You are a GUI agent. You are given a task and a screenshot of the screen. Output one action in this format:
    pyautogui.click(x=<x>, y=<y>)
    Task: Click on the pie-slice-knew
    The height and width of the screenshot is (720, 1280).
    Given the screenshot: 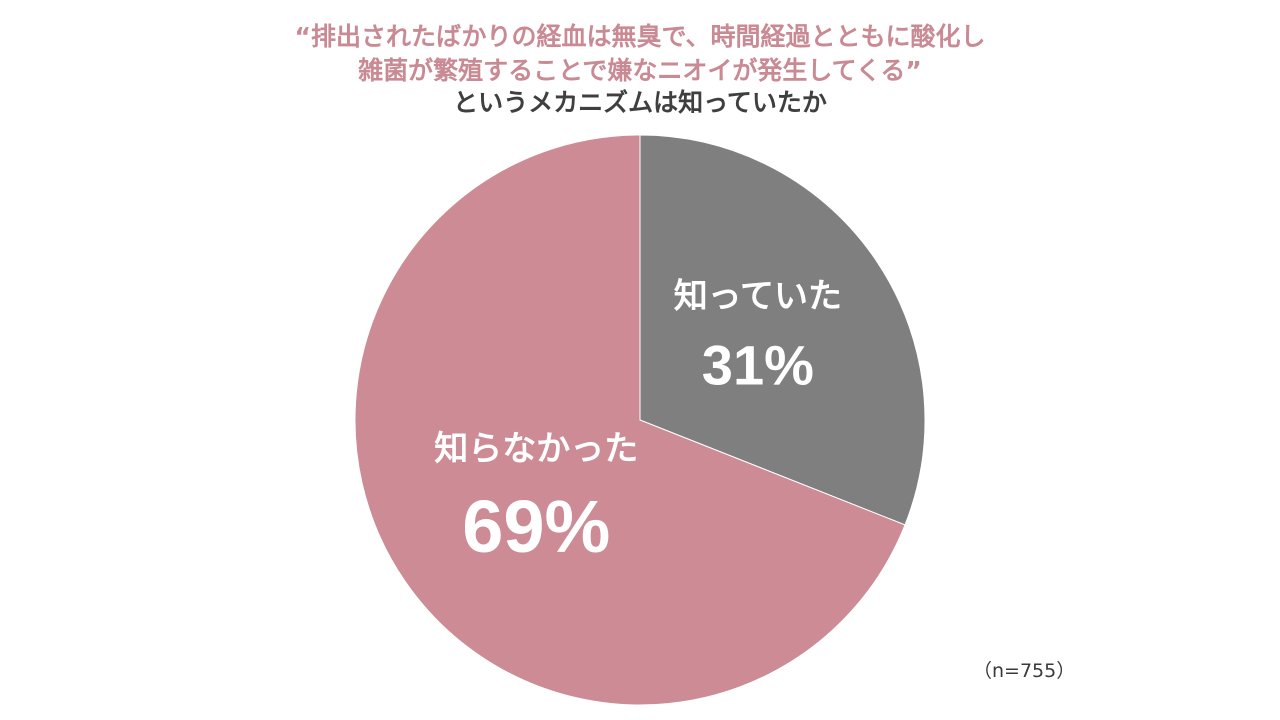 What is the action you would take?
    pyautogui.click(x=782, y=330)
    